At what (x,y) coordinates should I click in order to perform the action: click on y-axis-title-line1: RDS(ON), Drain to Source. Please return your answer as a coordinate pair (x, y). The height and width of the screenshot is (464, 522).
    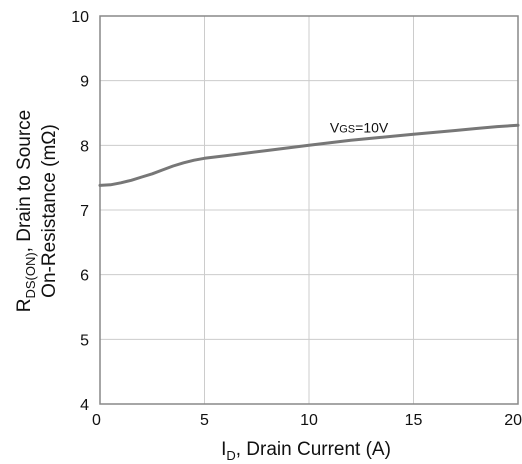
    Looking at the image, I should click on (26, 211).